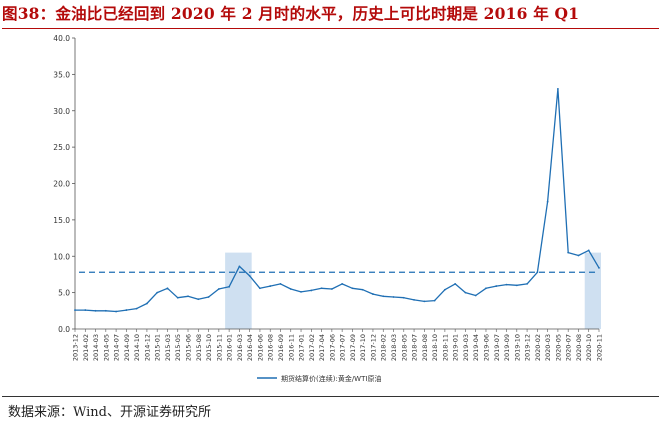  I want to click on y-tick-label: 10.0, so click(61, 256).